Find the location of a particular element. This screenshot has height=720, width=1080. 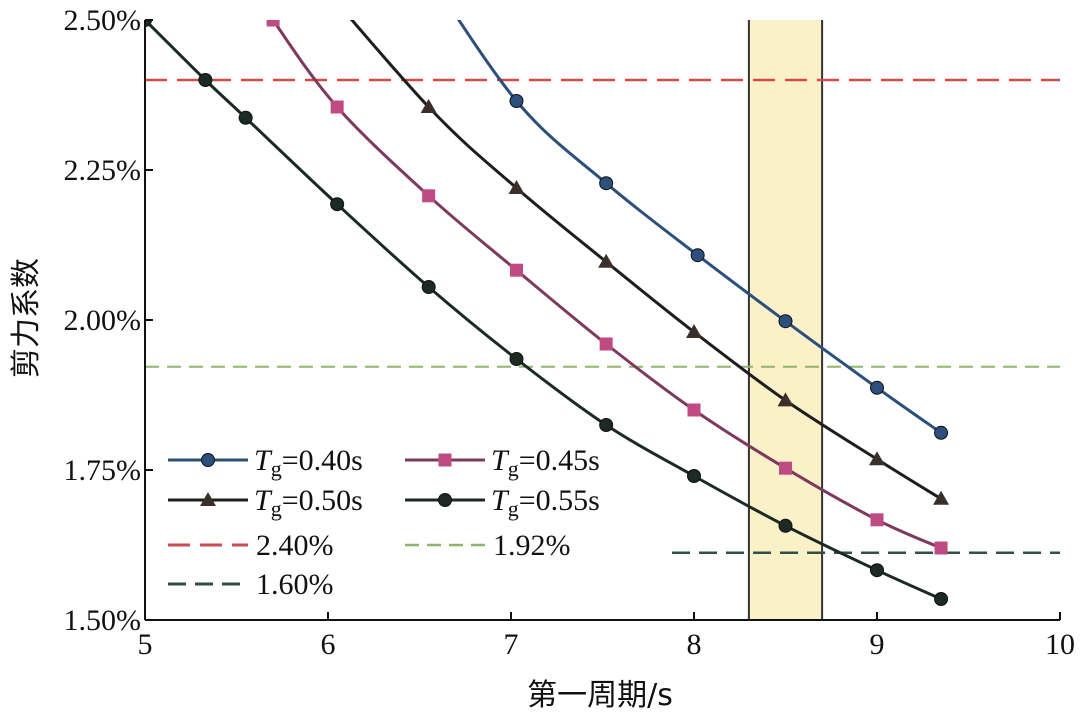

legend-entry-7: 1.60% is located at coordinates (251, 584).